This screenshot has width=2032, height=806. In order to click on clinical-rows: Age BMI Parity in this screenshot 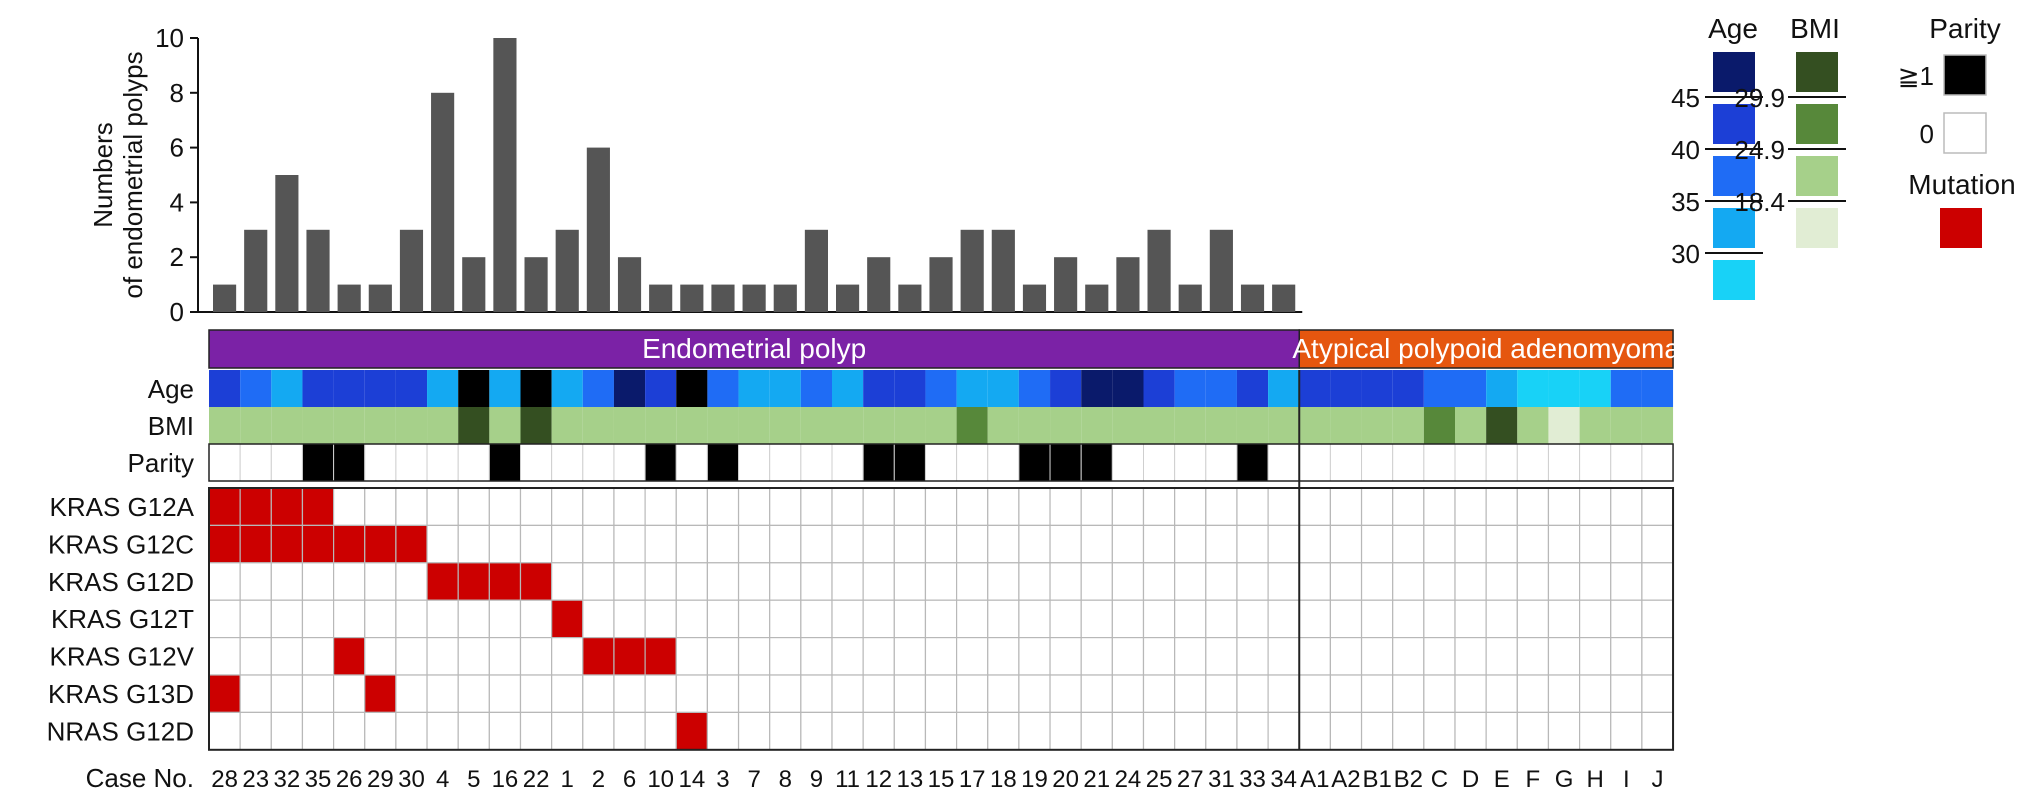, I will do `click(901, 426)`.